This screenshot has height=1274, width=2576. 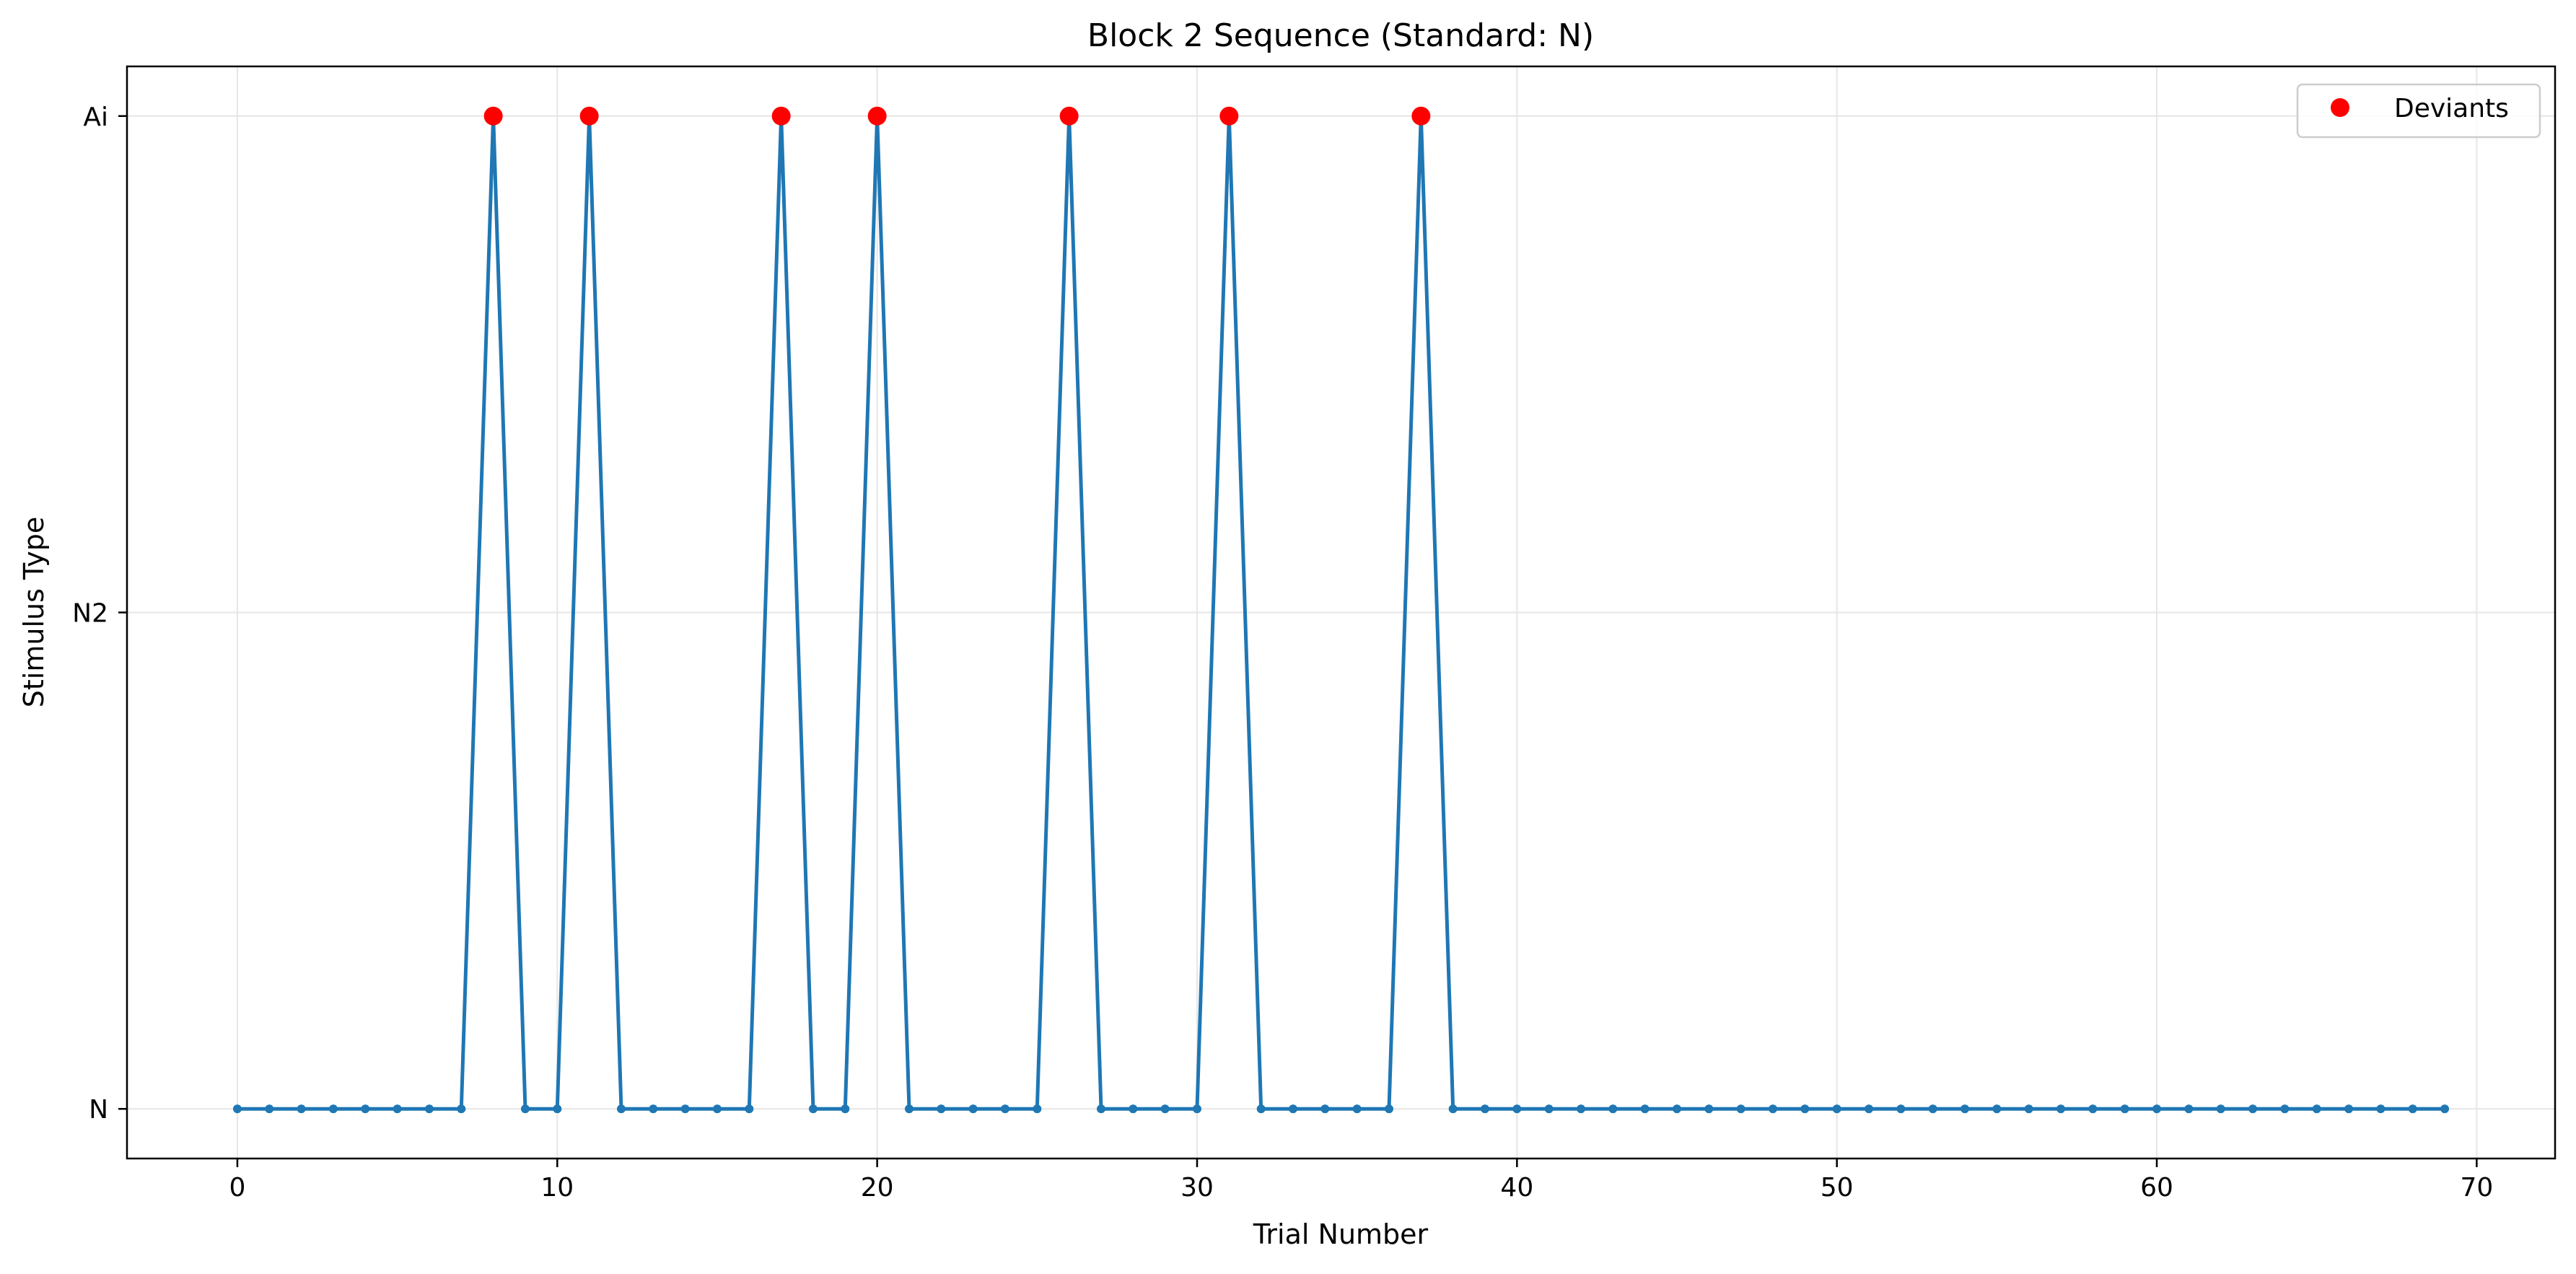 I want to click on legend-deviant-marker, so click(x=2340, y=107).